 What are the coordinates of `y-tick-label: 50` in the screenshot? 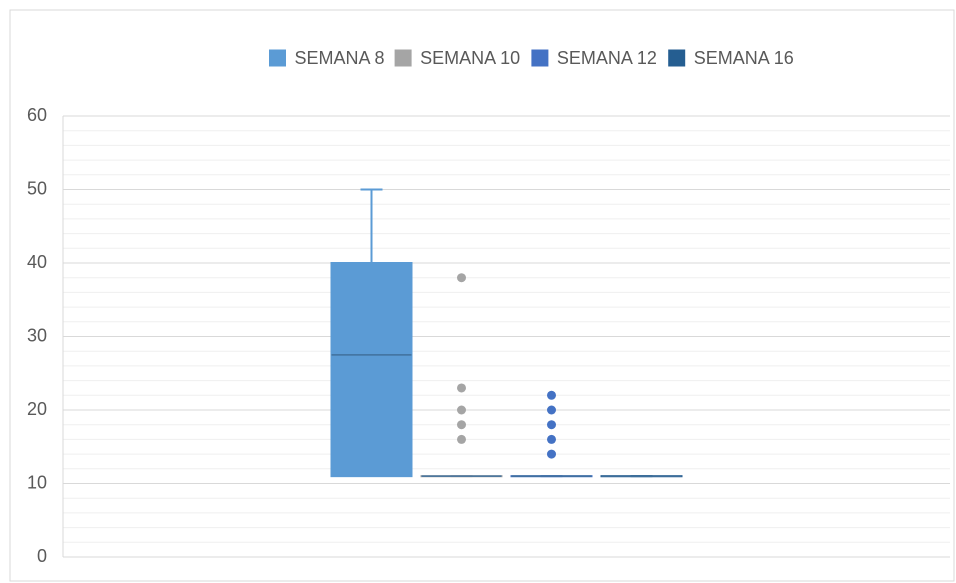 It's located at (37, 188).